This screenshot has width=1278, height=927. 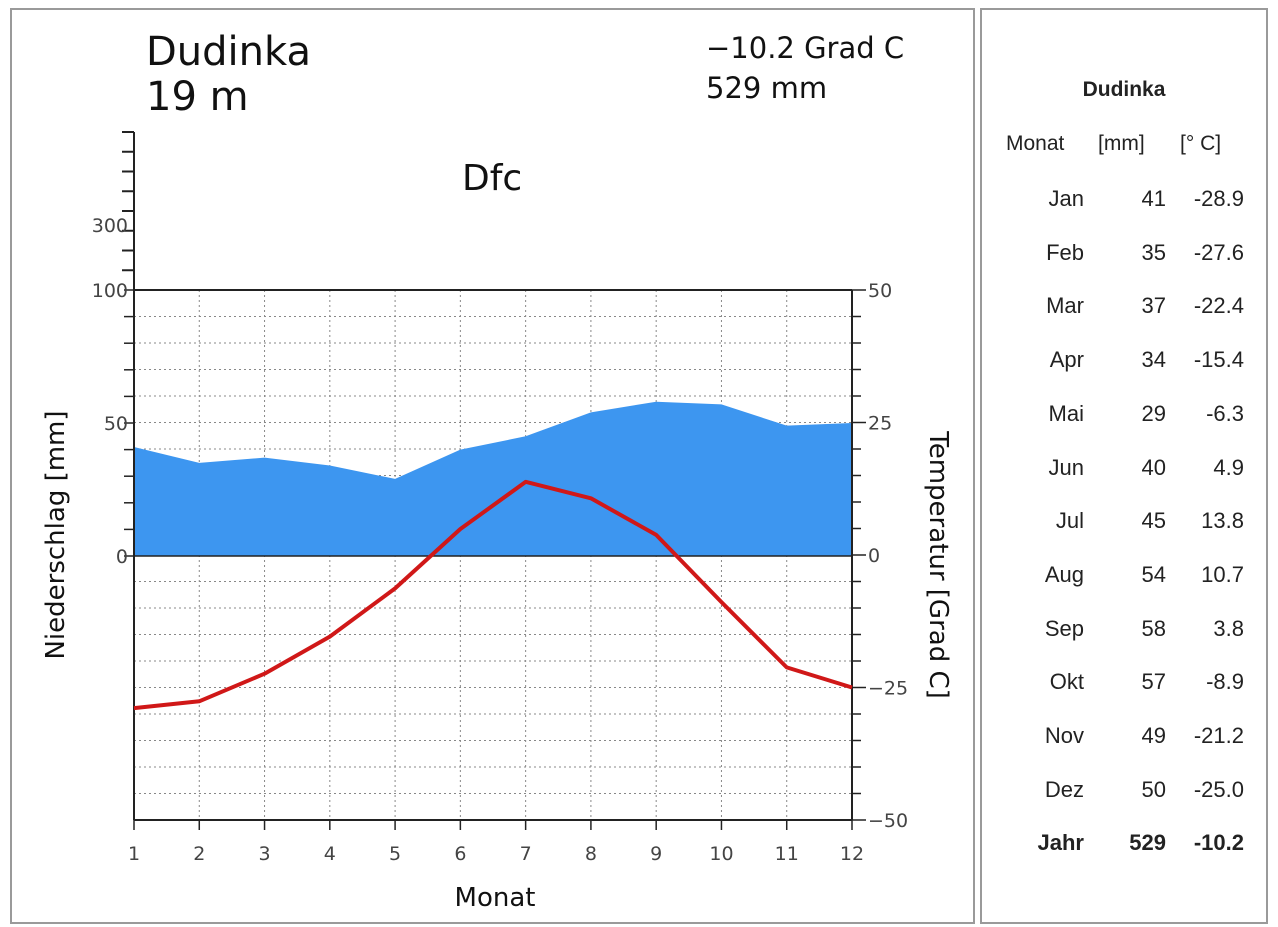 I want to click on table-row: Jan 41 -28.9, so click(x=1124, y=206).